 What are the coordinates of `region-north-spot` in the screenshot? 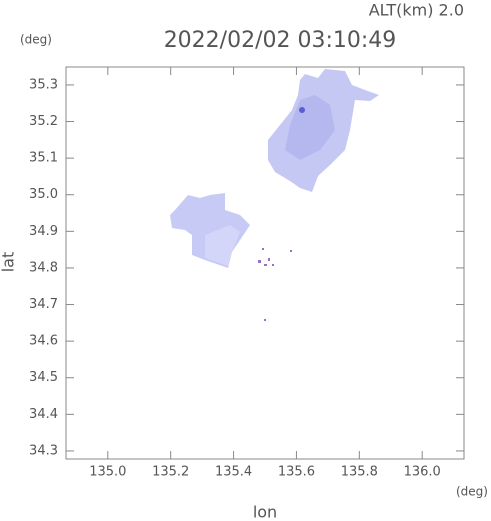 It's located at (302, 110).